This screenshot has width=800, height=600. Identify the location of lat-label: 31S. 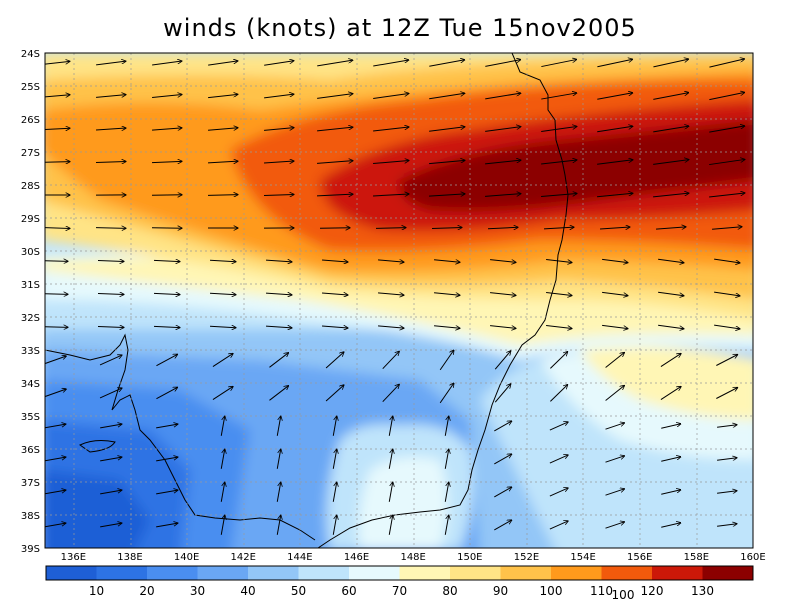
(30, 285).